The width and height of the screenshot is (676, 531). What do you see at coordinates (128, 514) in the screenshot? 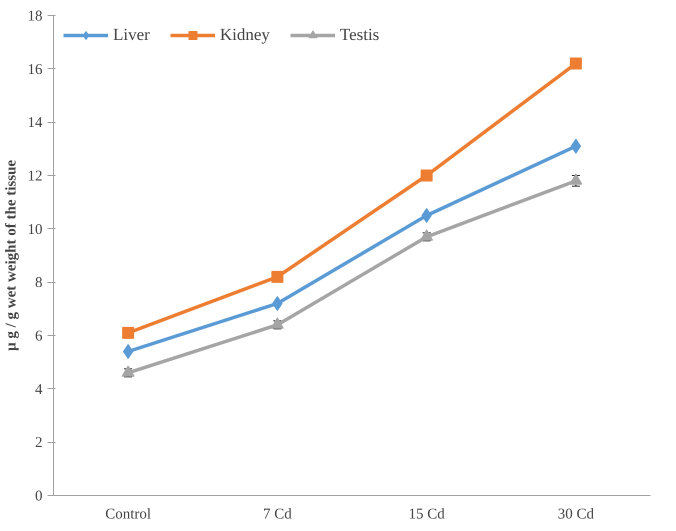
I see `x-tick-label: Control` at bounding box center [128, 514].